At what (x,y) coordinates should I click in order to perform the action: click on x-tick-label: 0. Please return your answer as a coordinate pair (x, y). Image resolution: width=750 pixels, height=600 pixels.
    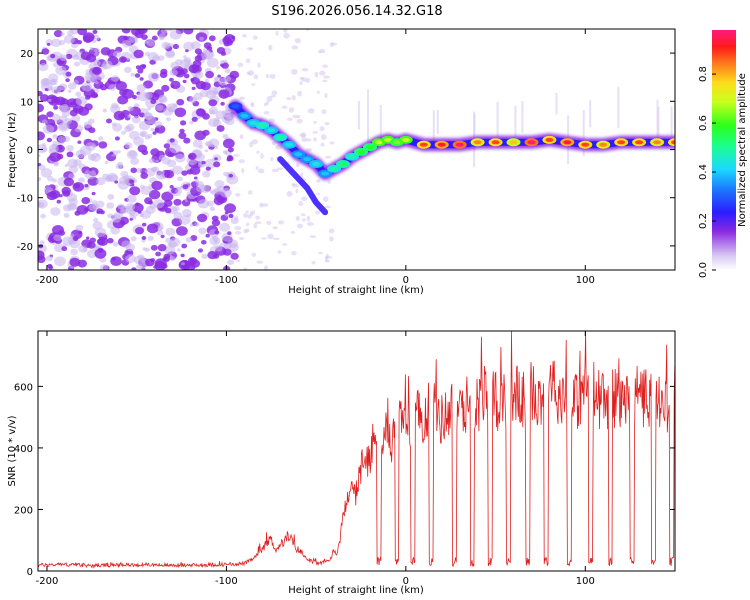
    Looking at the image, I should click on (406, 581).